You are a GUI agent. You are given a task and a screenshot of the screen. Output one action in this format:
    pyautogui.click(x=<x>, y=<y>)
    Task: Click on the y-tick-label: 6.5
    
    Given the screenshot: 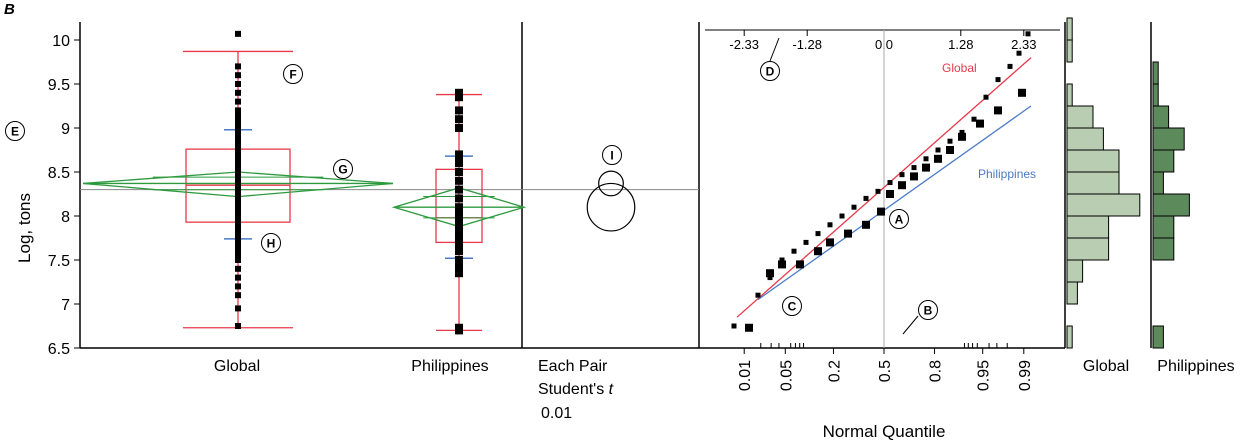 What is the action you would take?
    pyautogui.click(x=59, y=349)
    